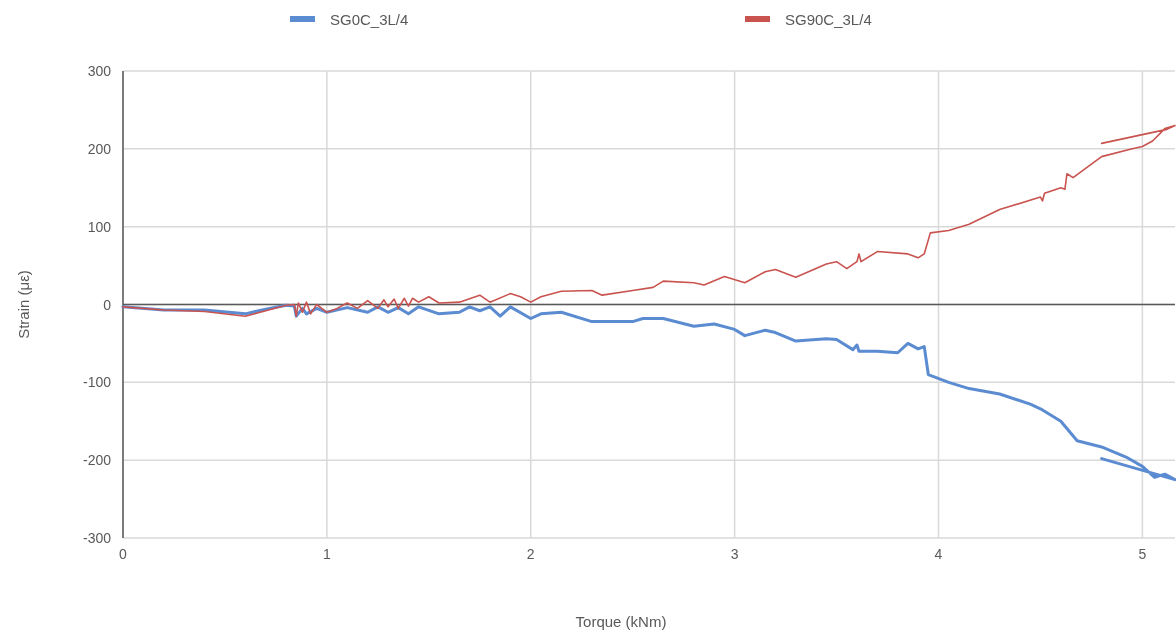  Describe the element at coordinates (369, 19) in the screenshot. I see `legend-label: SG0C_3L/4` at that location.